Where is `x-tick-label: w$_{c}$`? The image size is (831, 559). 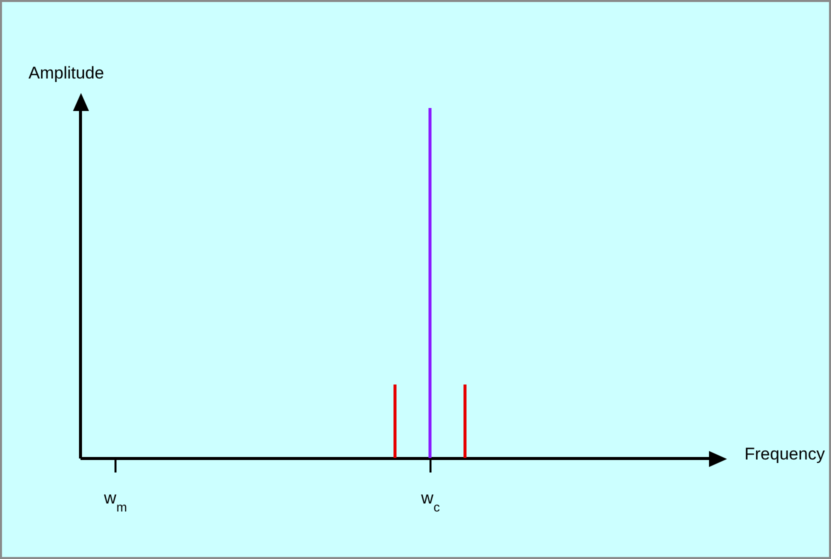
x-tick-label: w$_{c}$ is located at coordinates (430, 501).